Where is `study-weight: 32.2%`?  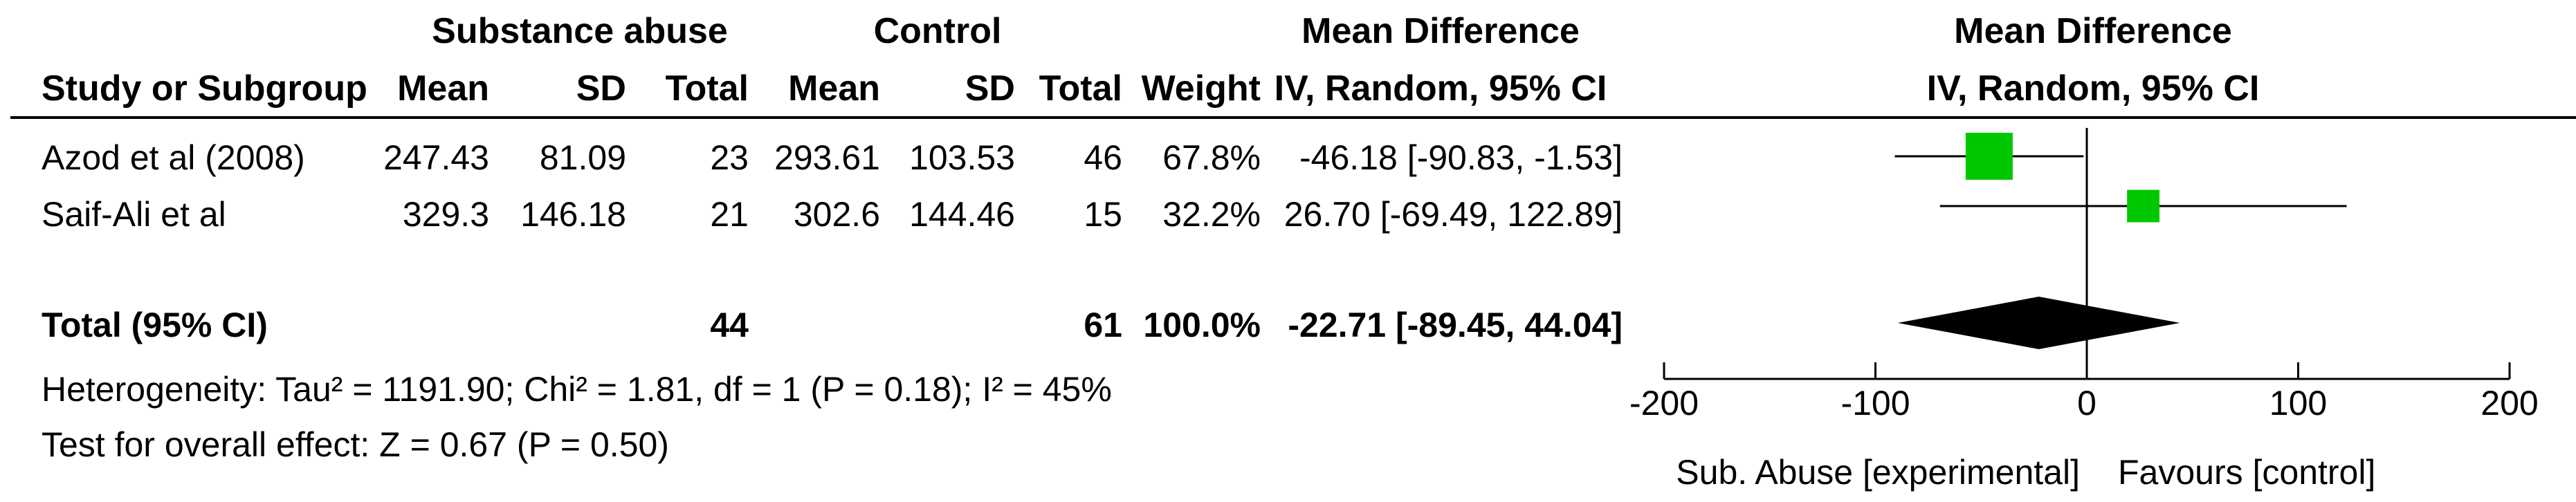
study-weight: 32.2% is located at coordinates (1211, 215).